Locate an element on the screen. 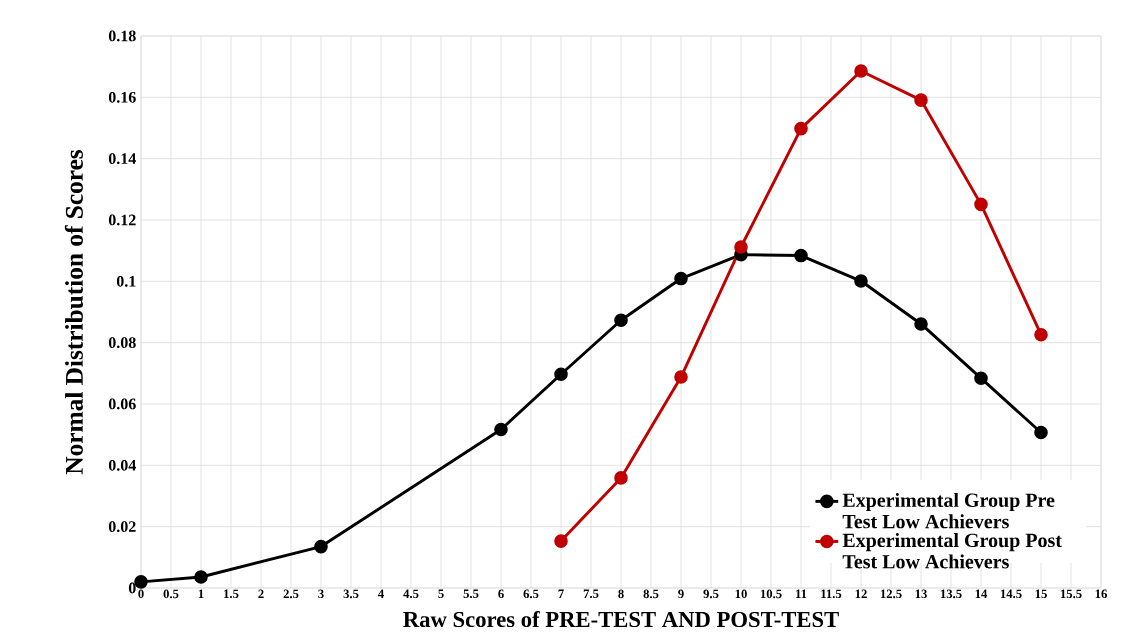  x-tick-label: 14 is located at coordinates (981, 593).